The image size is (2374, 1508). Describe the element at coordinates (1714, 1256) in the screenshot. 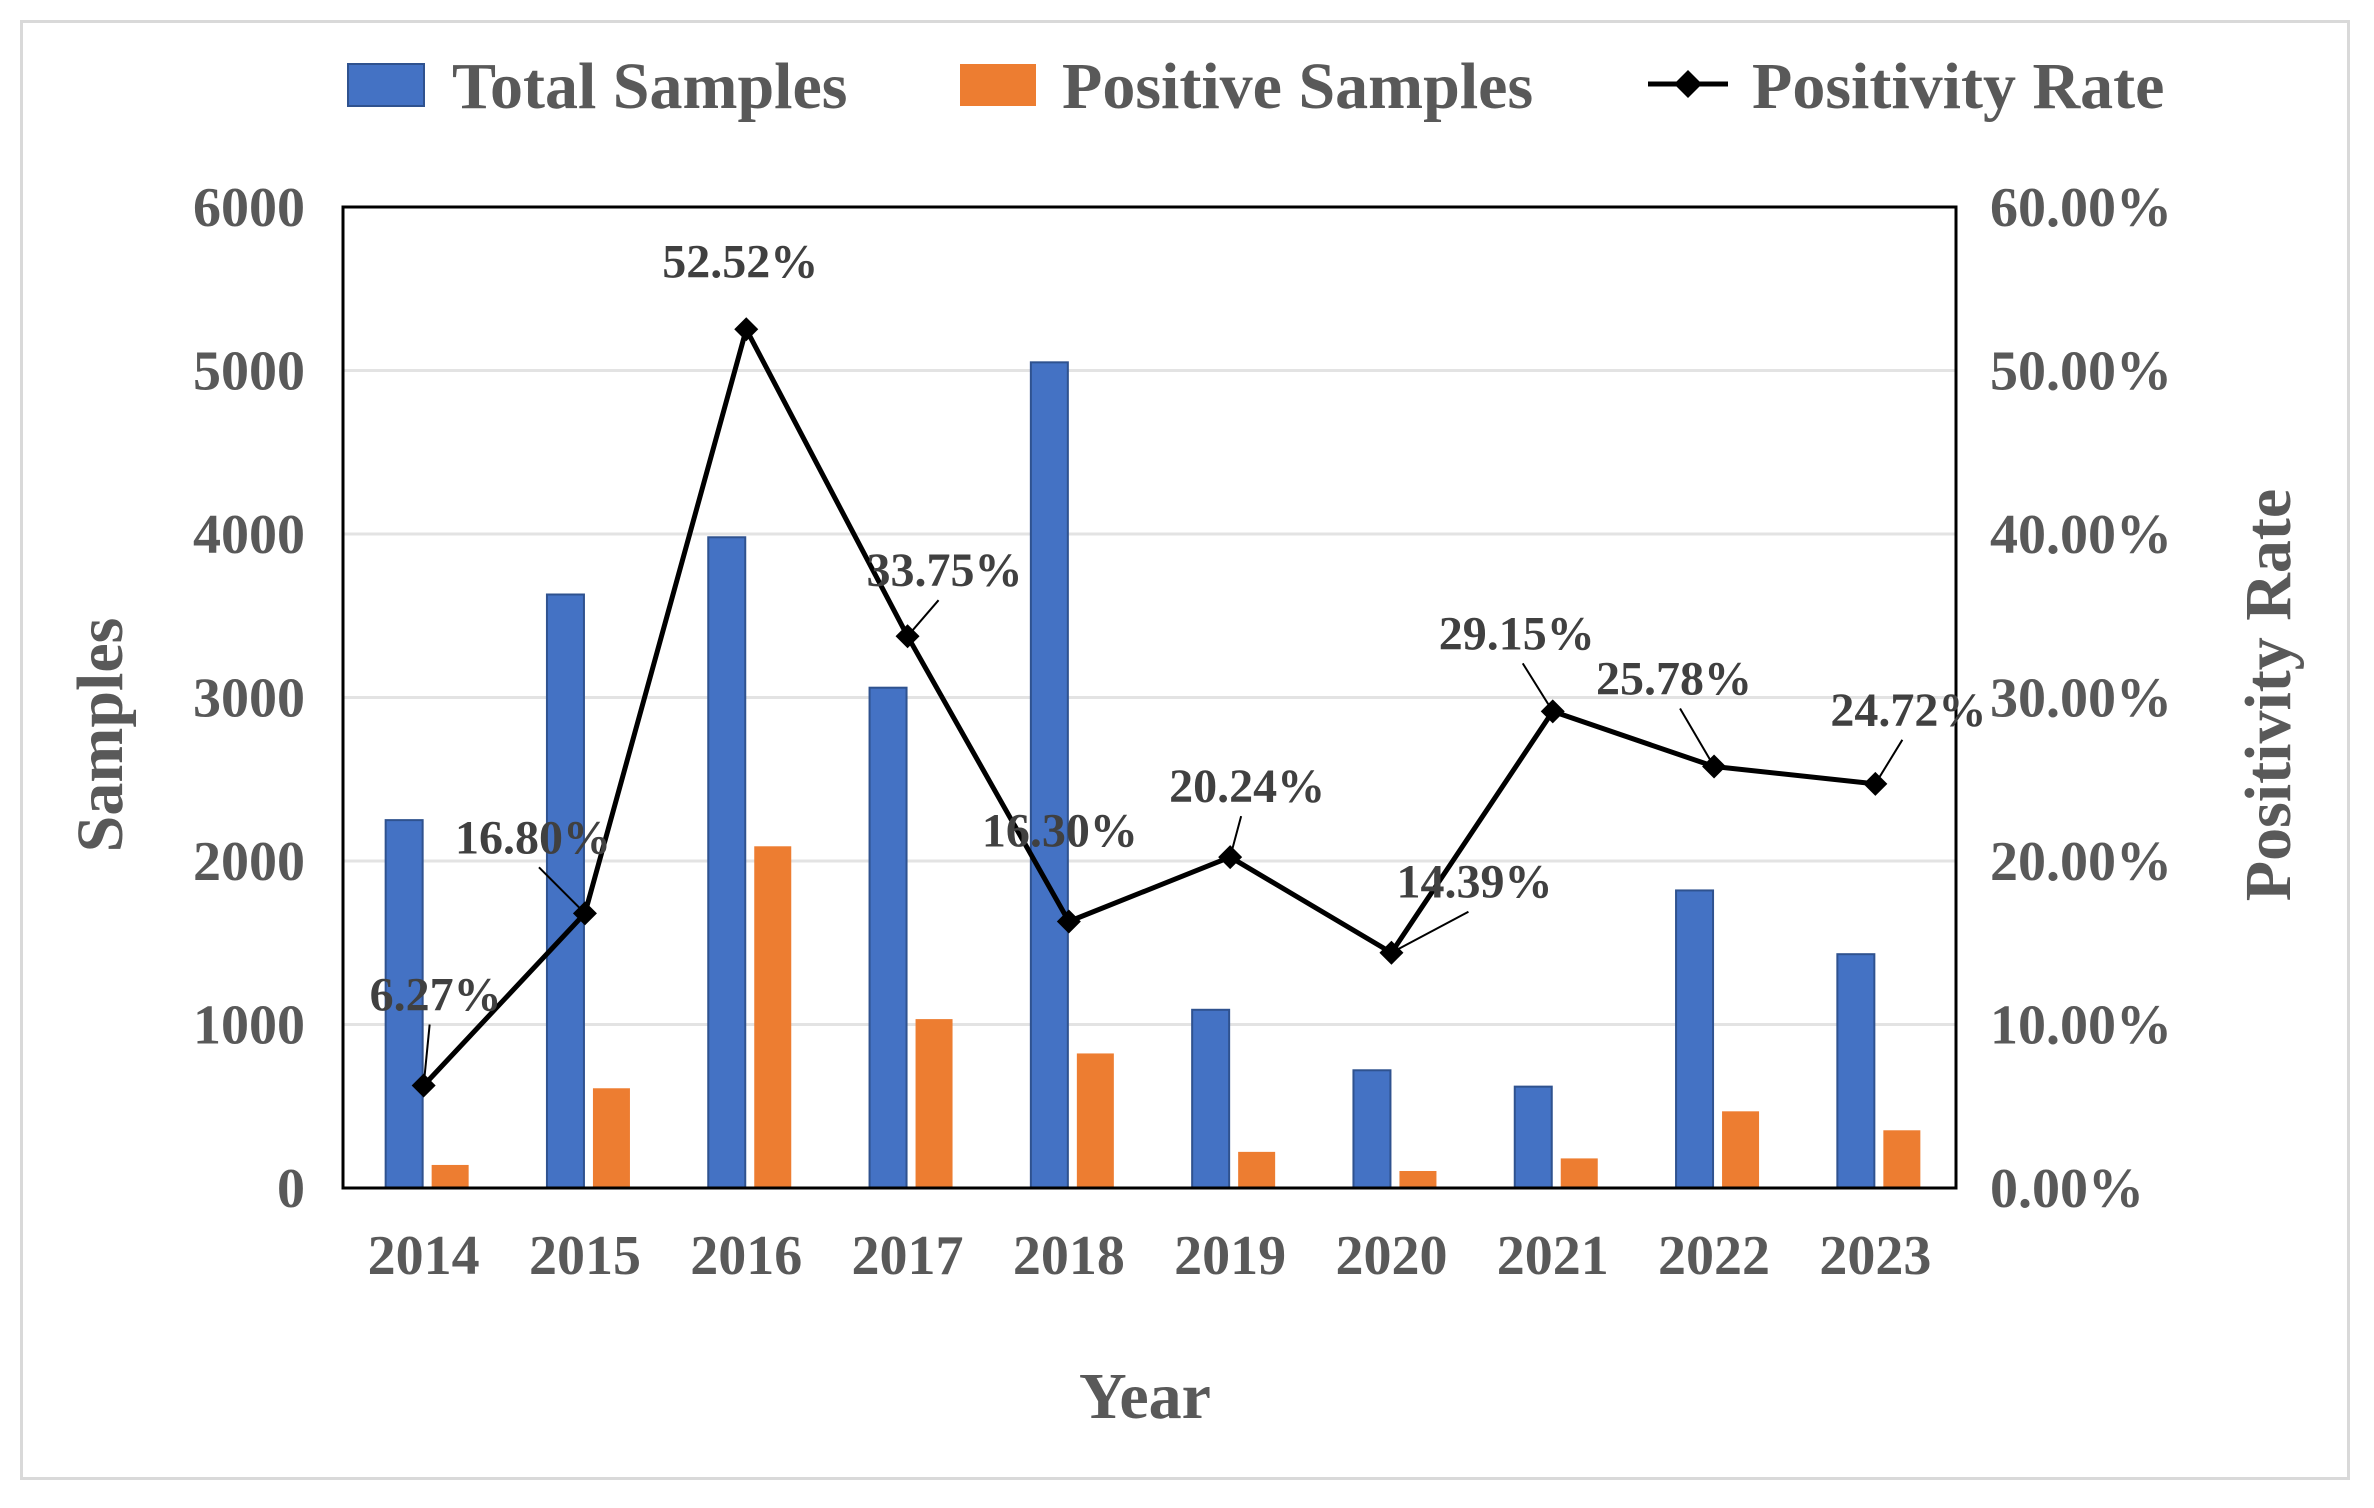

I see `x-tick-label: 2022` at that location.